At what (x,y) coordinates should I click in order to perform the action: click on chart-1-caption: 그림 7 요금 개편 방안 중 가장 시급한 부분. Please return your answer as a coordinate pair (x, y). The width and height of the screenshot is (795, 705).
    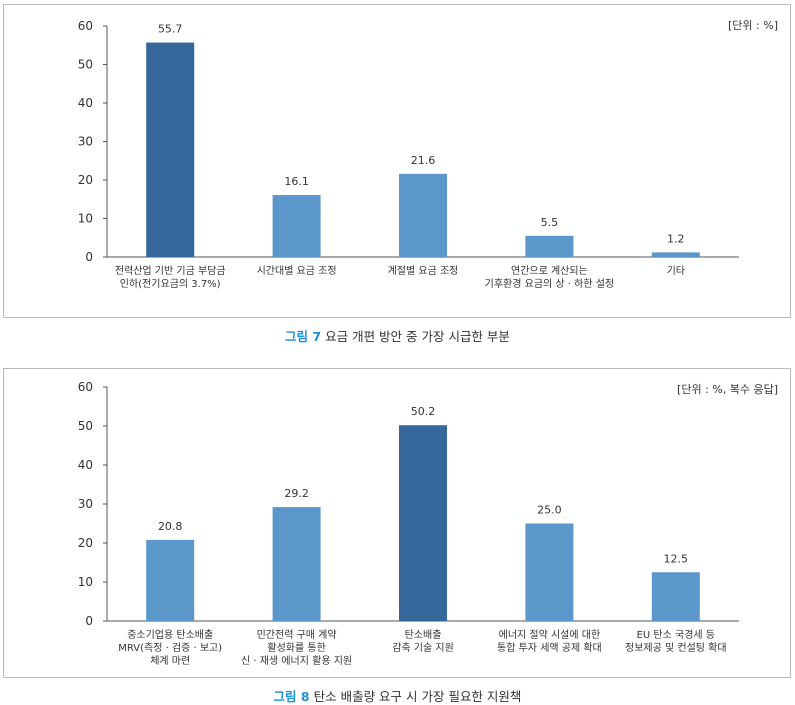
    Looking at the image, I should click on (397, 335).